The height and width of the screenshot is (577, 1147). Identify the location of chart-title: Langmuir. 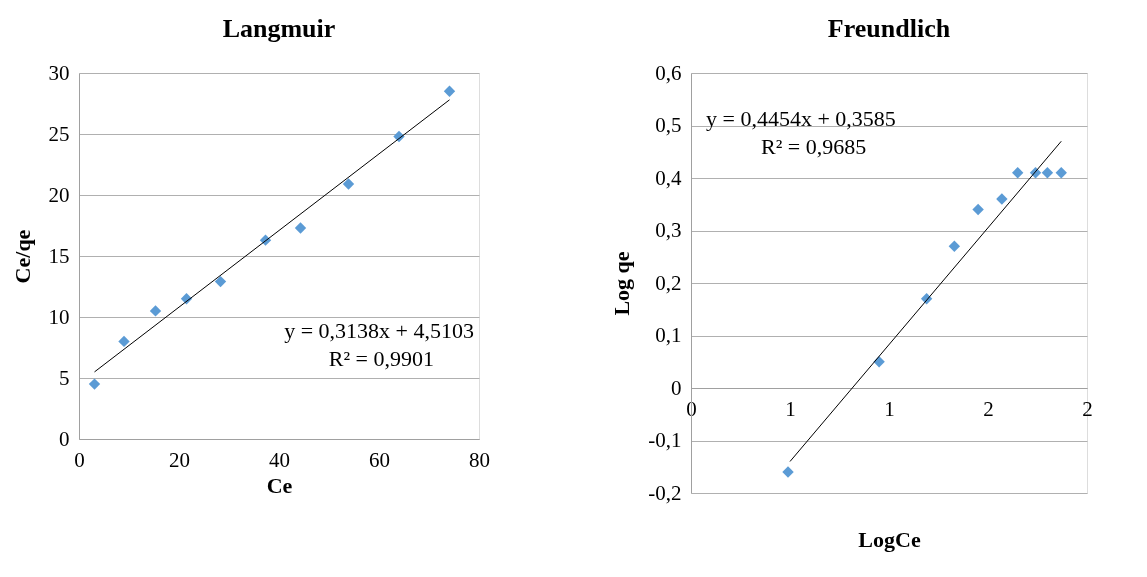
(279, 28).